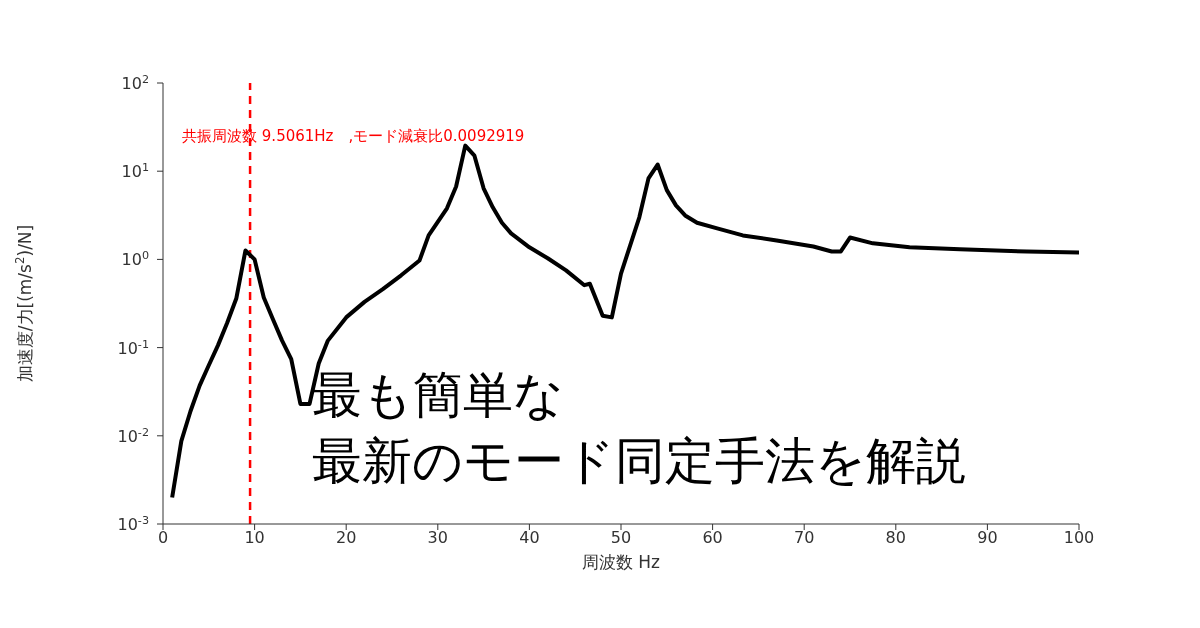 Image resolution: width=1200 pixels, height=628 pixels. I want to click on x-tick-label: 90, so click(987, 538).